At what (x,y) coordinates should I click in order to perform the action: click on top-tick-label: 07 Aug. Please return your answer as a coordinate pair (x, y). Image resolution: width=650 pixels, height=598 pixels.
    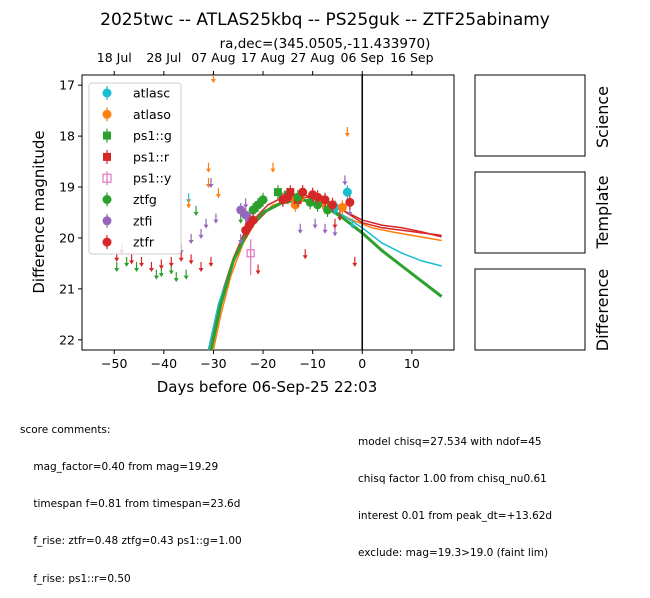
    Looking at the image, I should click on (213, 57).